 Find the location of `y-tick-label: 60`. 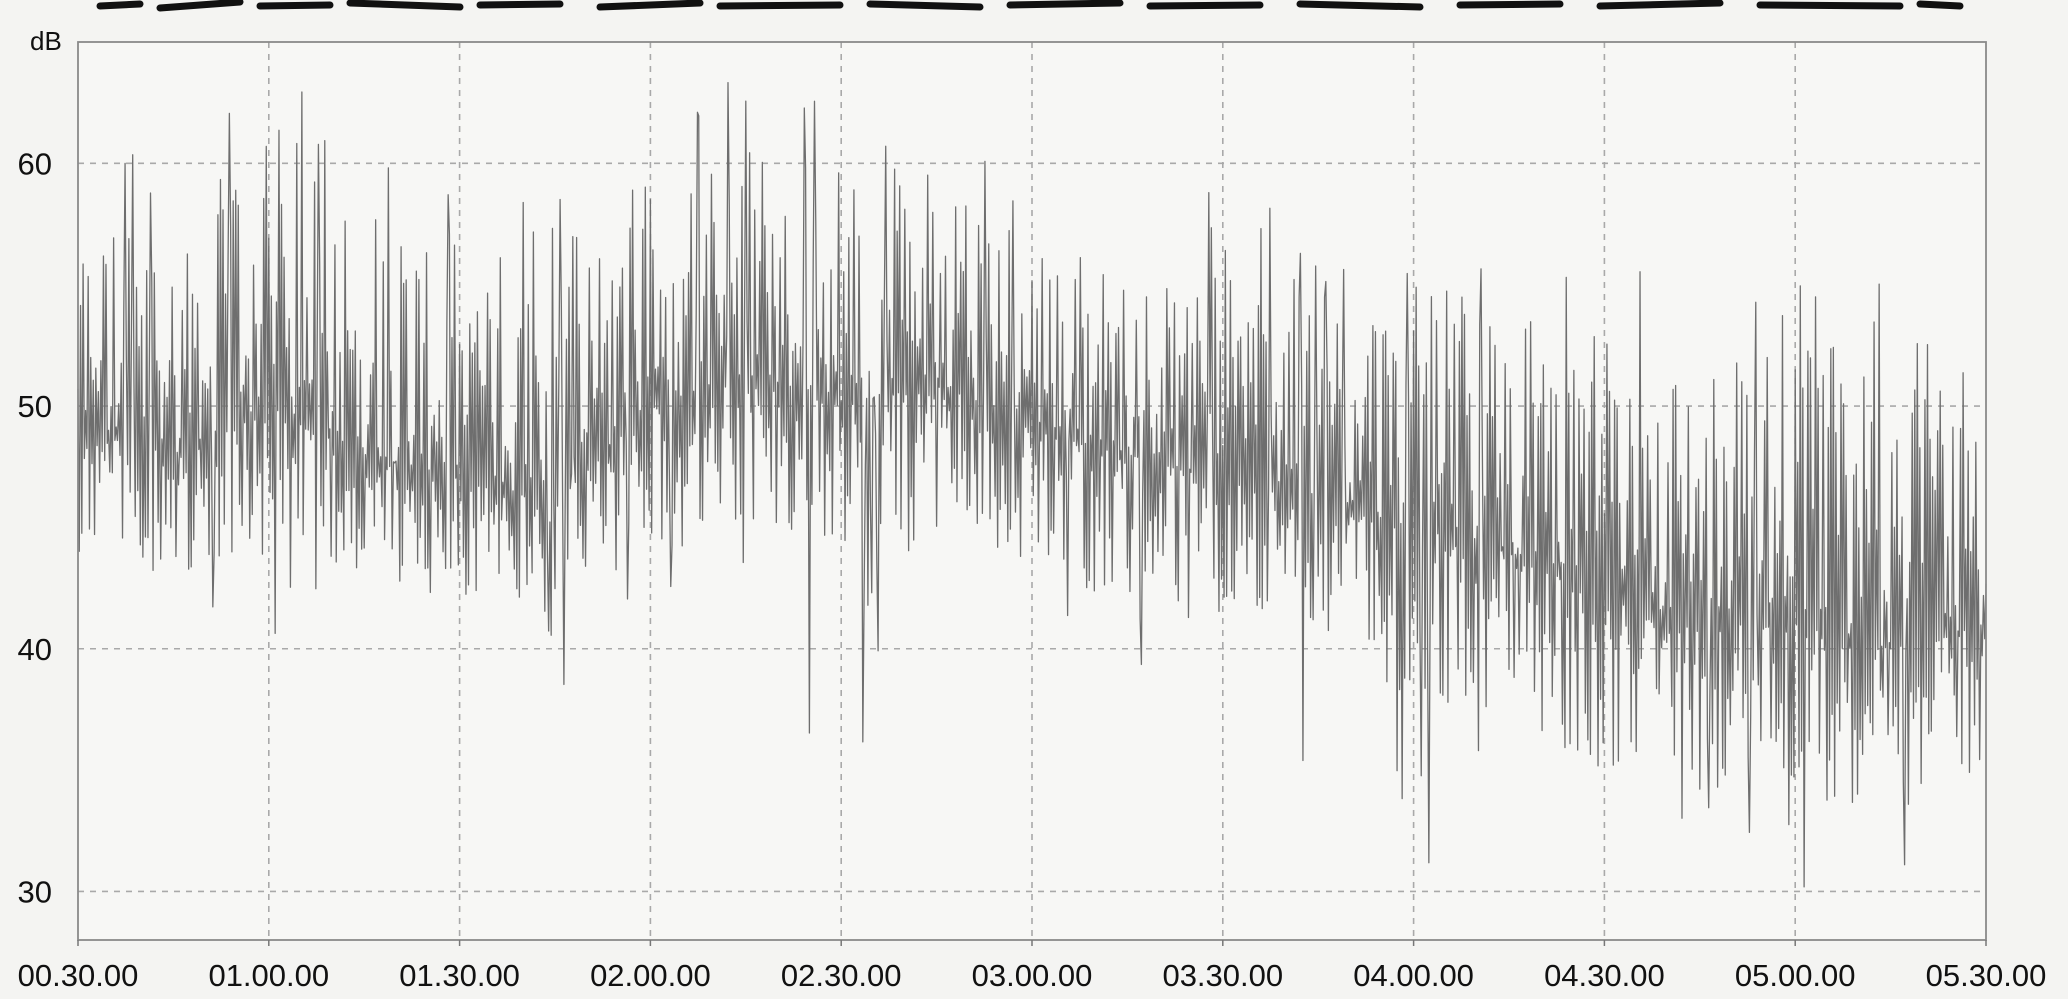

y-tick-label: 60 is located at coordinates (35, 163).